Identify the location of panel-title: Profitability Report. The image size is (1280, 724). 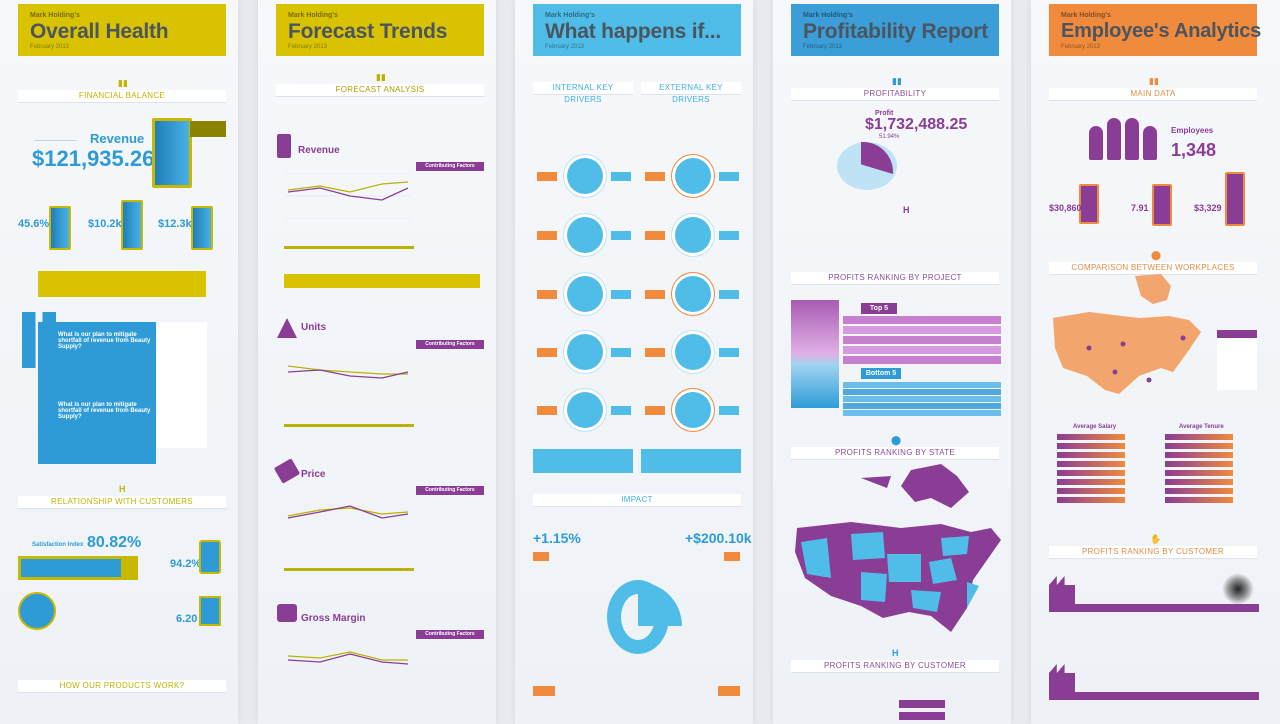
(896, 31).